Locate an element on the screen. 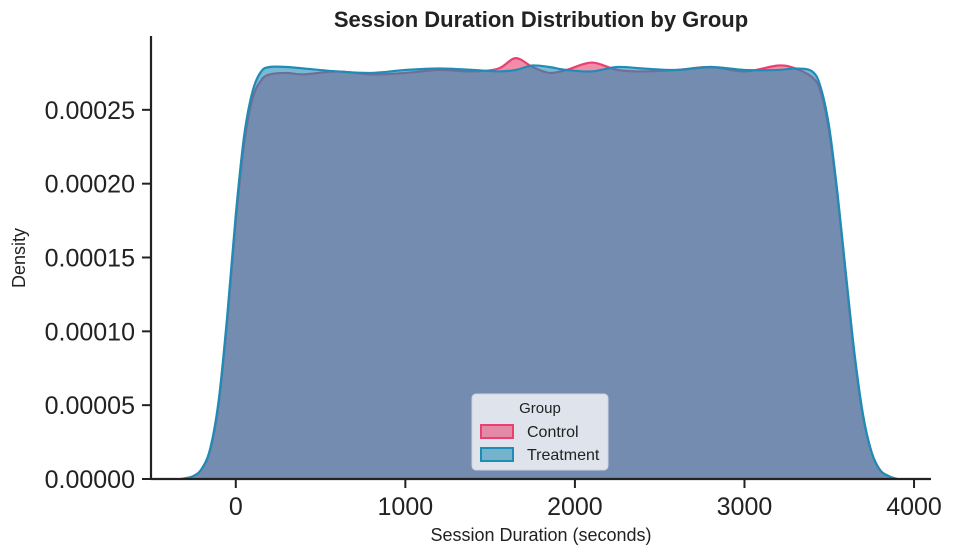  y-axis-title: Density is located at coordinates (19, 258).